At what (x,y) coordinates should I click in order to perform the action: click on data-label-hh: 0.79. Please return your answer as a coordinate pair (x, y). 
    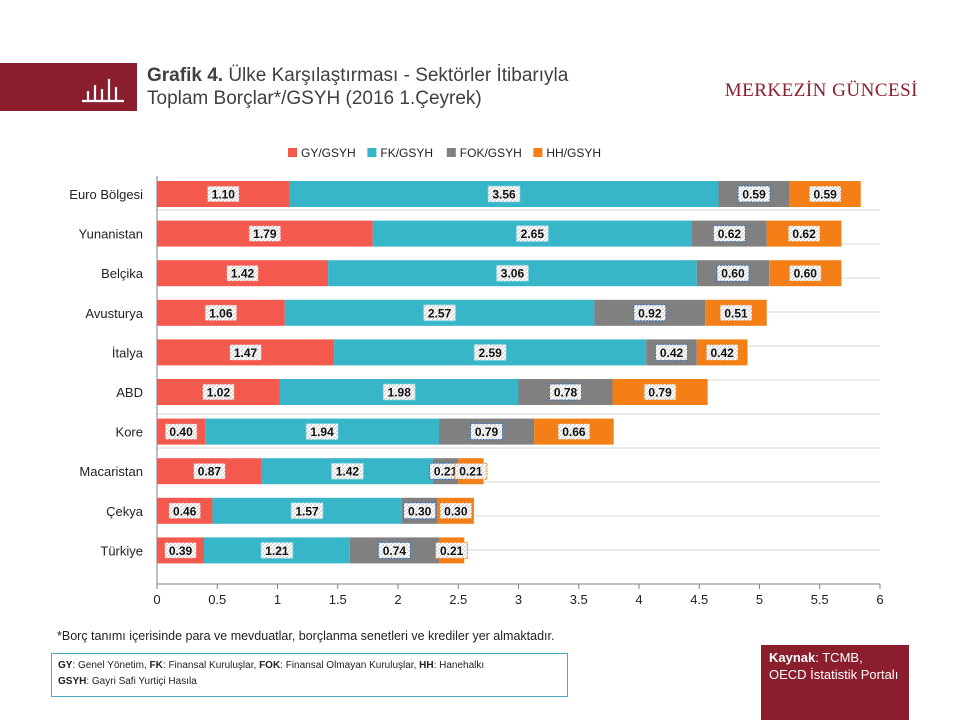
    Looking at the image, I should click on (660, 393).